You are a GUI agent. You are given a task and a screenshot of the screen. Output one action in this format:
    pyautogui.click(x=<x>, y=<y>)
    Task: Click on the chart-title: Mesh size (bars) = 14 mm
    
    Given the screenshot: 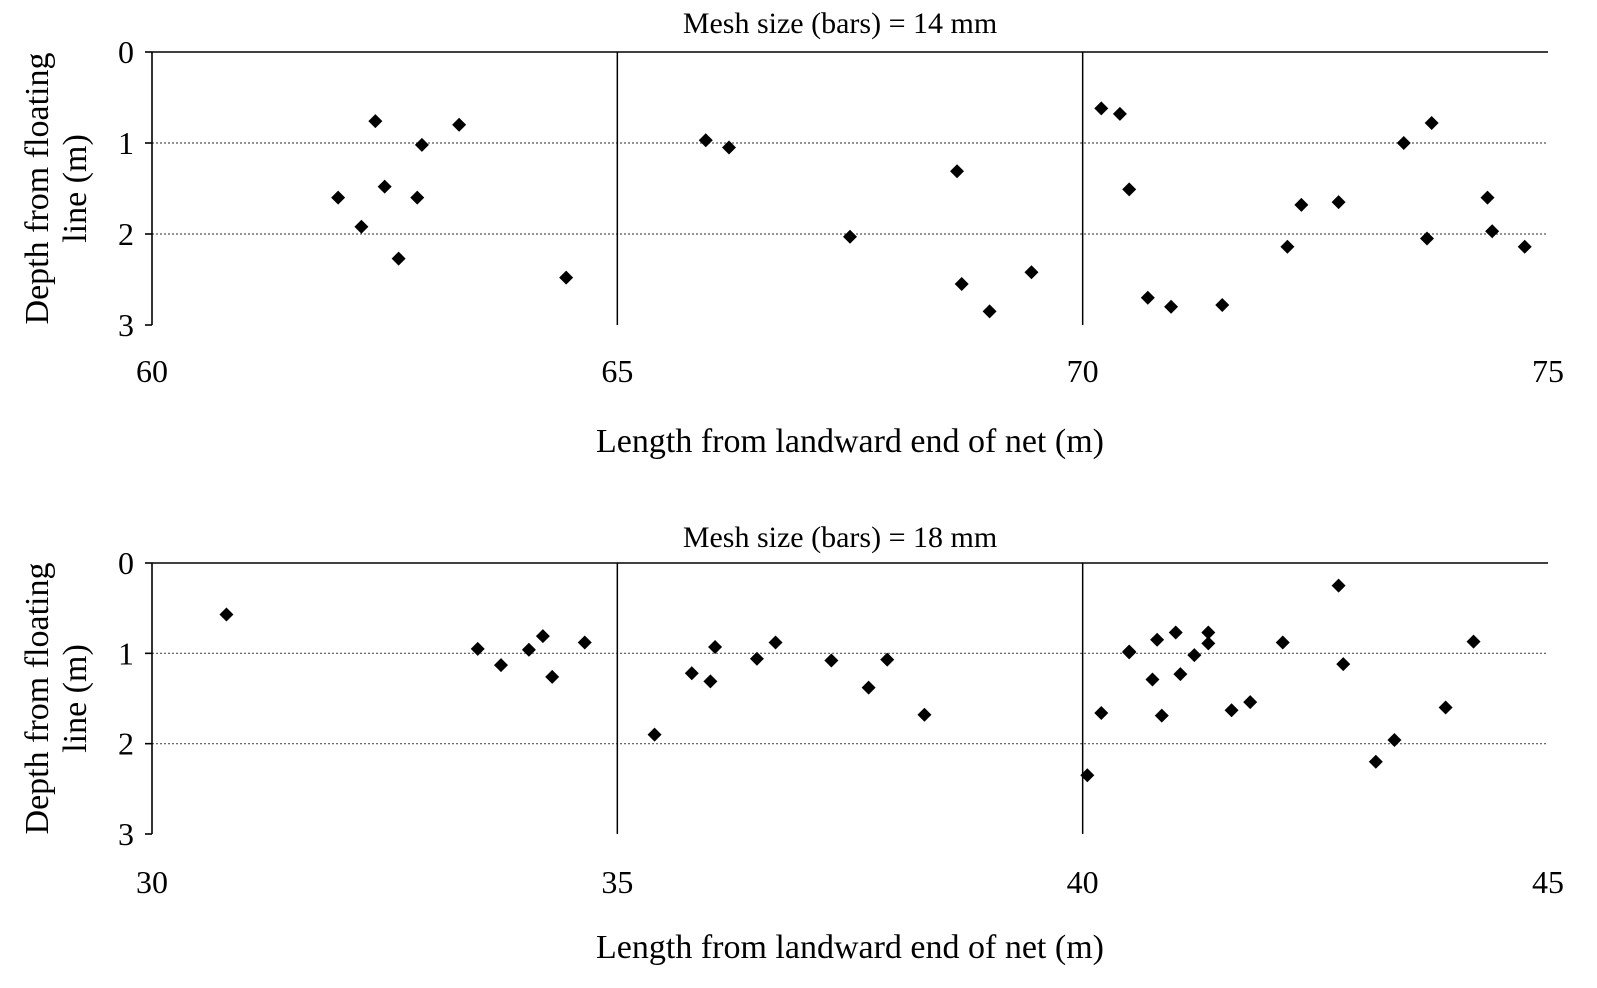 What is the action you would take?
    pyautogui.click(x=840, y=23)
    